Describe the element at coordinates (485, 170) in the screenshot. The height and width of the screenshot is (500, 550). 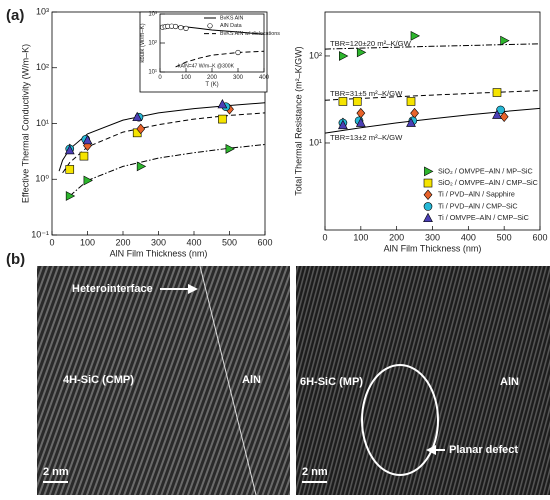
I see `legend-label: SiO₂ / OMVPE–AlN / MP–SiC` at that location.